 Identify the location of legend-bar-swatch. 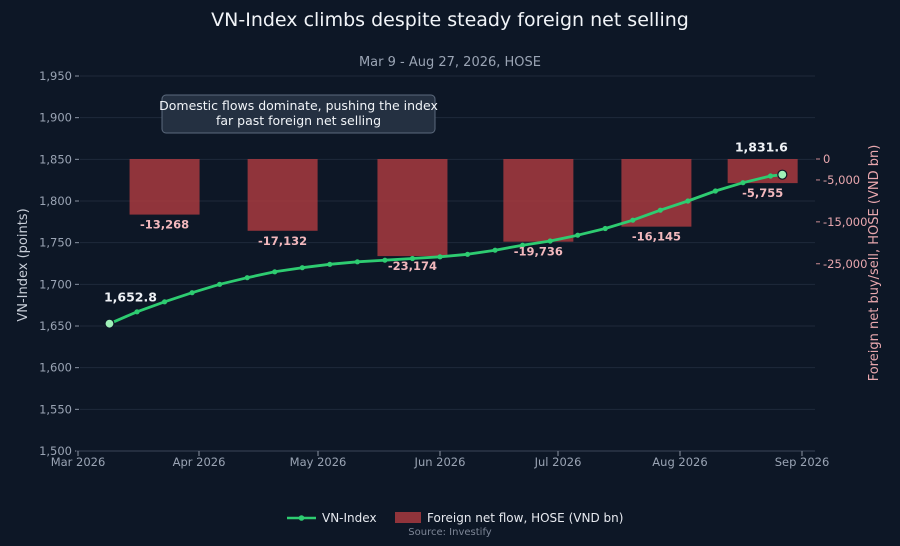
(408, 517).